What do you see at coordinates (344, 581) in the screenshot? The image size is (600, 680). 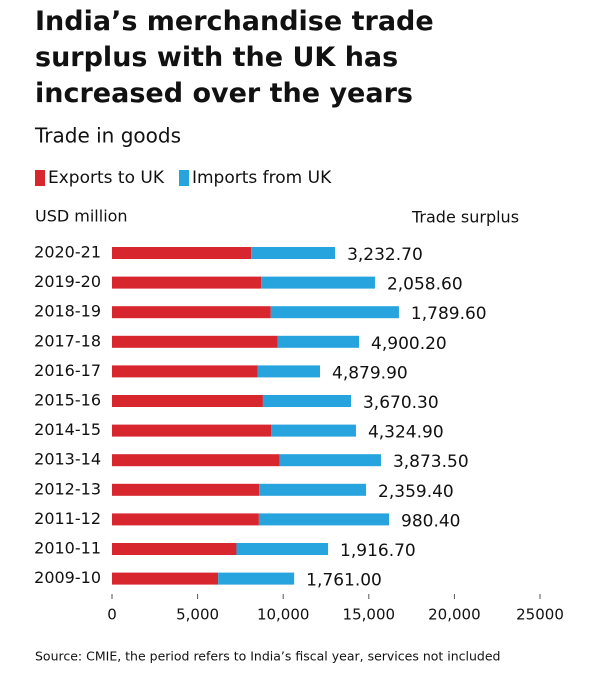 I see `surplus-label: 1,761.00` at bounding box center [344, 581].